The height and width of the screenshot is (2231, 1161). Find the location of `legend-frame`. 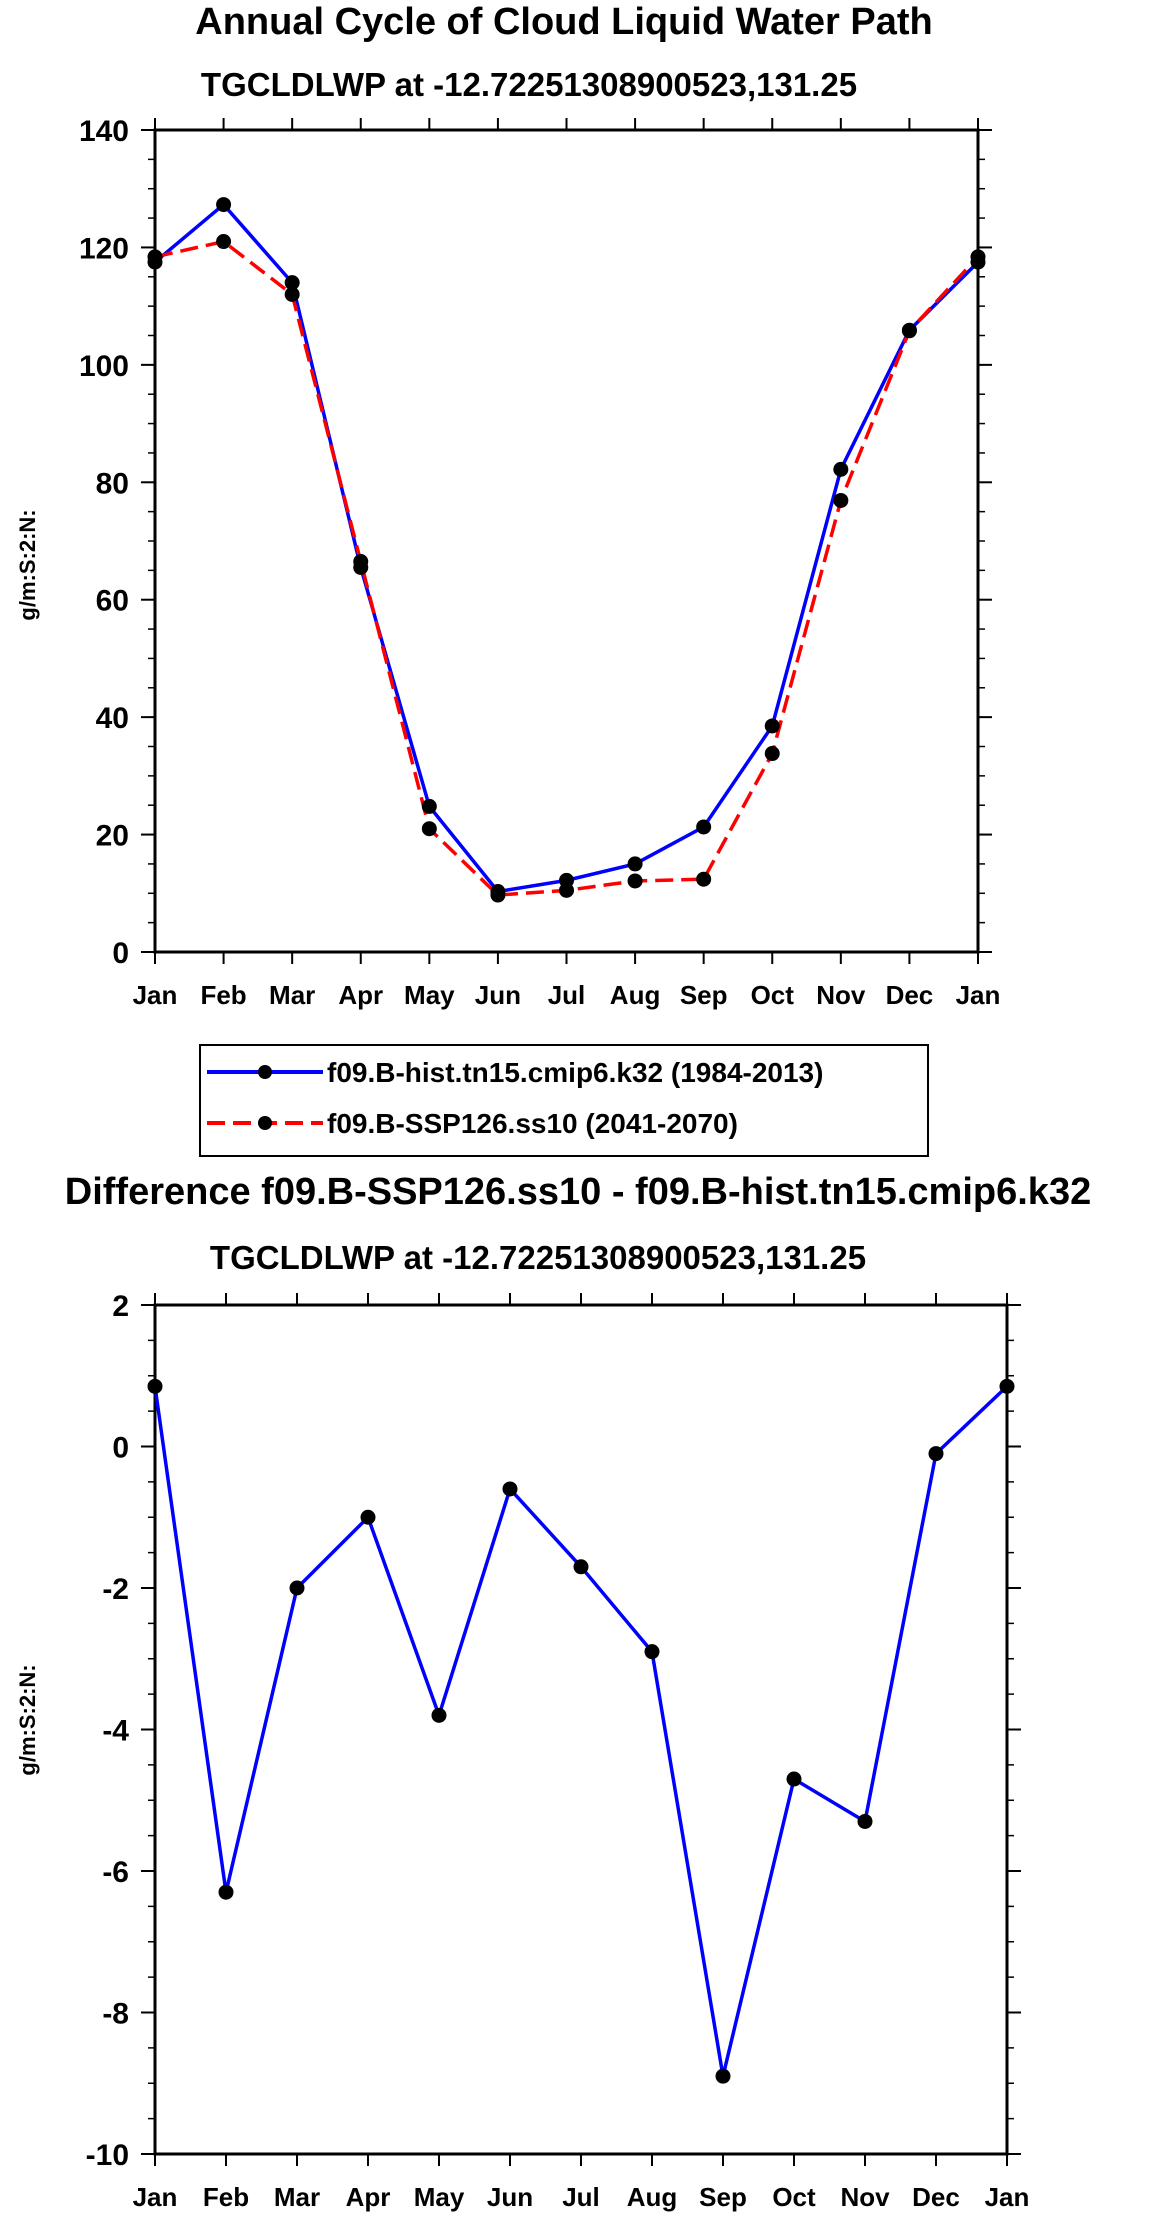

legend-frame is located at coordinates (564, 1100).